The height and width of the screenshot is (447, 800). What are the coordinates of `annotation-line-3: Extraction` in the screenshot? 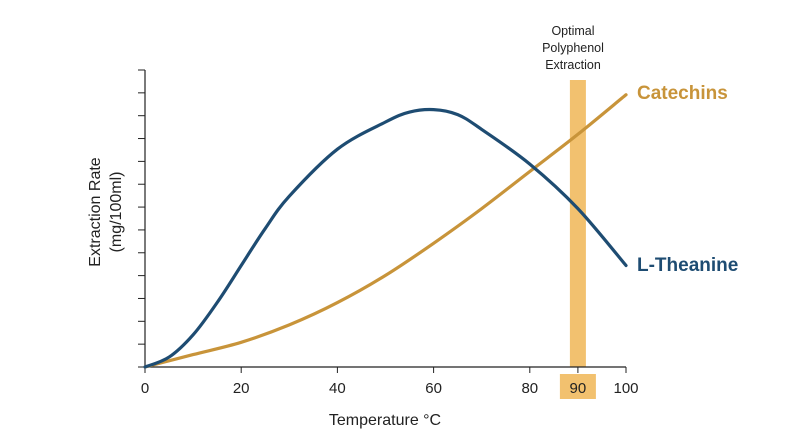 It's located at (573, 65).